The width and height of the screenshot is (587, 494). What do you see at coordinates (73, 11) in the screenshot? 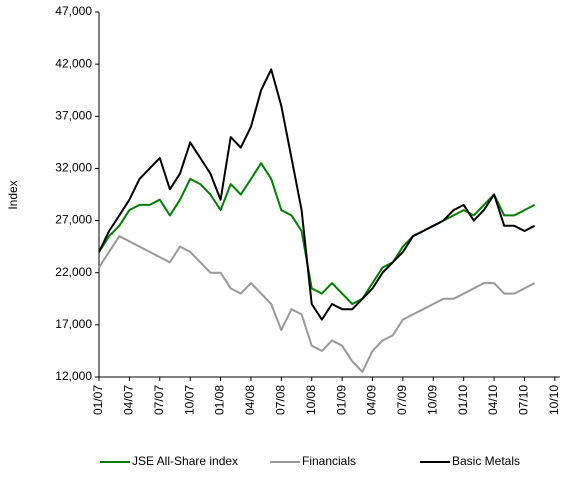
I see `y-tick-label: 47,000` at bounding box center [73, 11].